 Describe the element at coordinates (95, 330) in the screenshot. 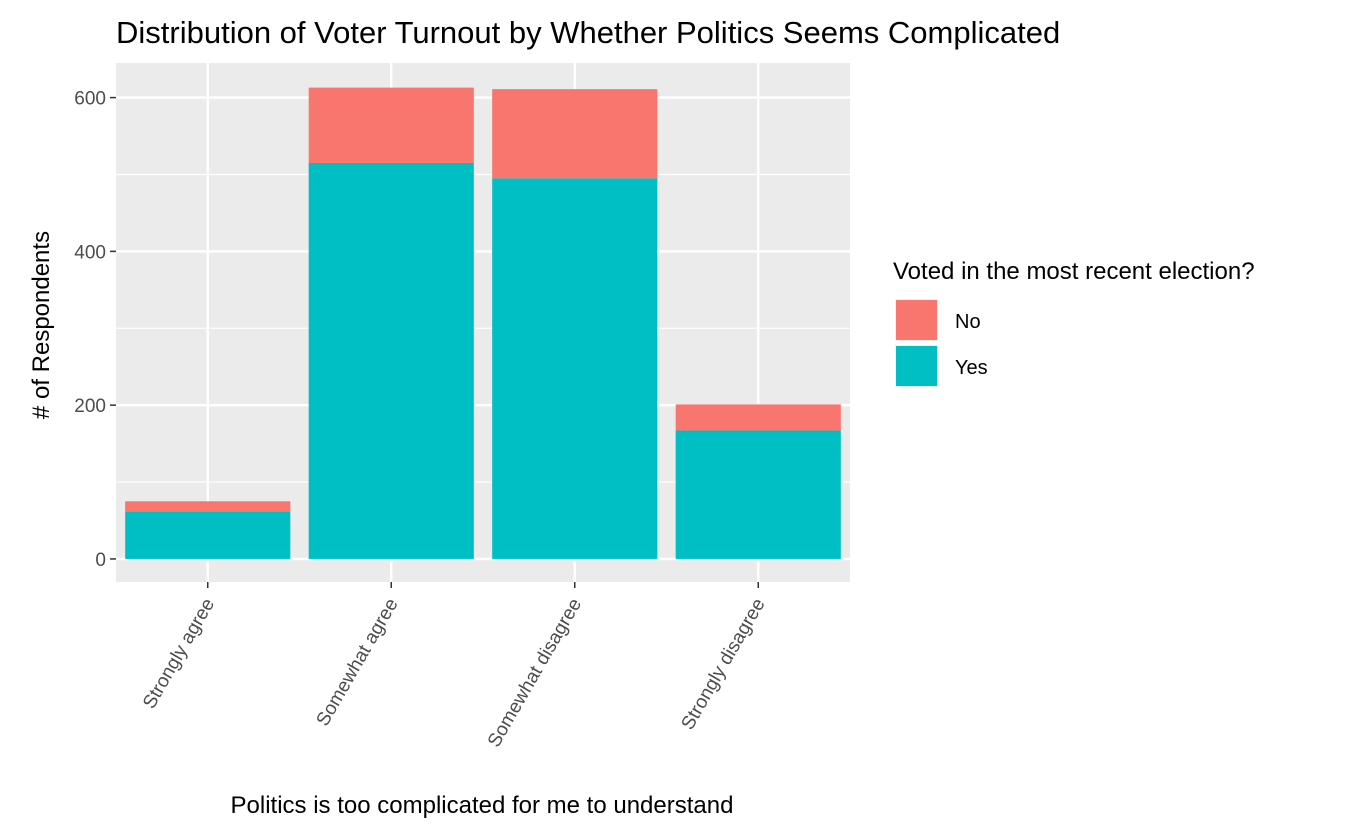

I see `y-axis: 0 200 400 600` at that location.